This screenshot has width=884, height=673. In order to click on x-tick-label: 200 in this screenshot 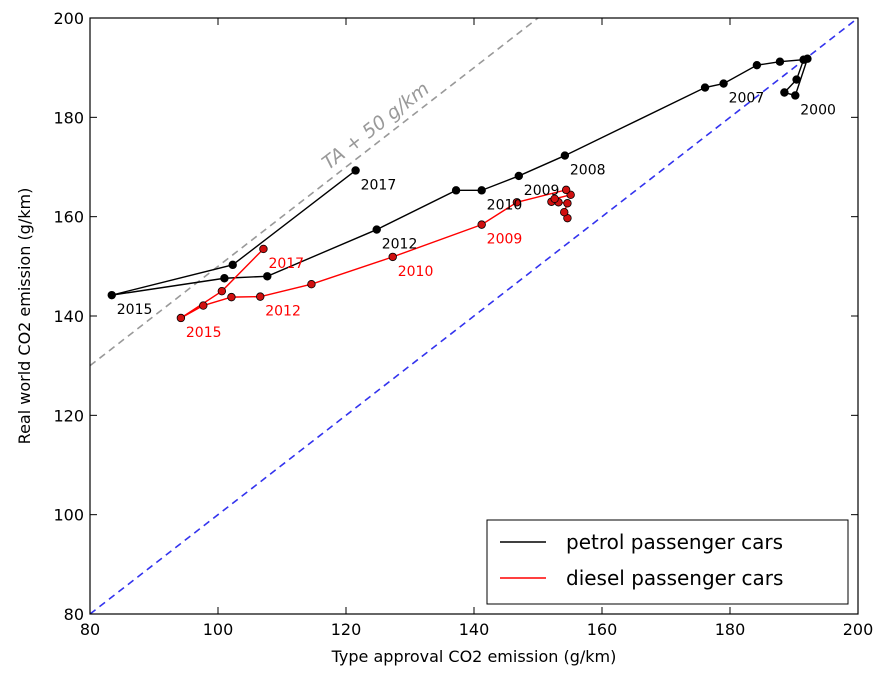, I will do `click(858, 629)`.